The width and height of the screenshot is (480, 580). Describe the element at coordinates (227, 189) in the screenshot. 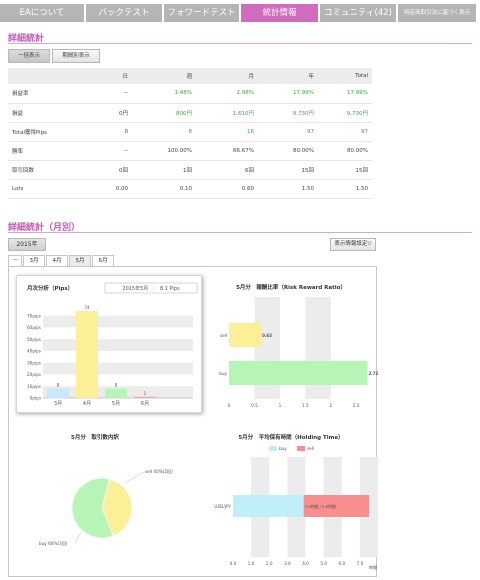

I see `table-cell: 0.60` at that location.